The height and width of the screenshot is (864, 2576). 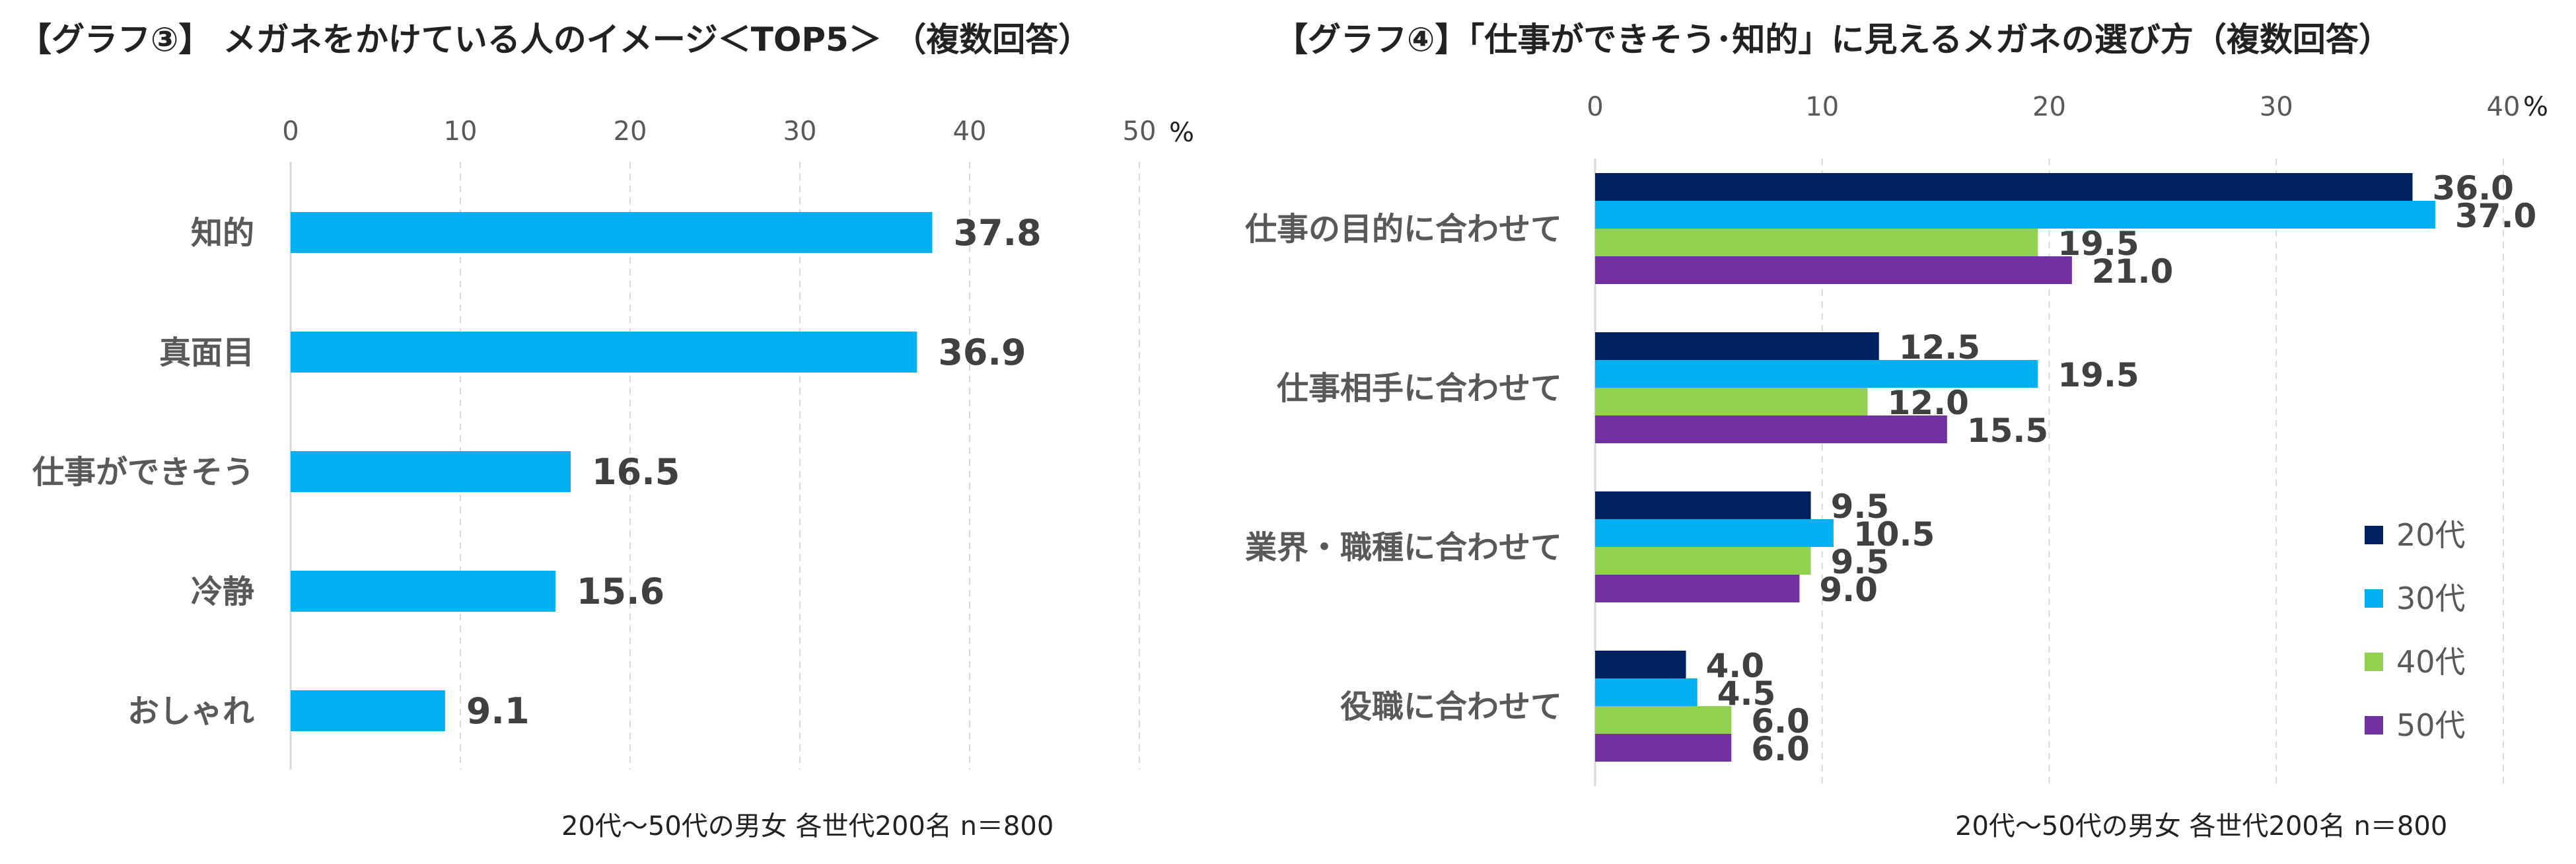 I want to click on chart4-tick-label: 0, so click(x=1595, y=107).